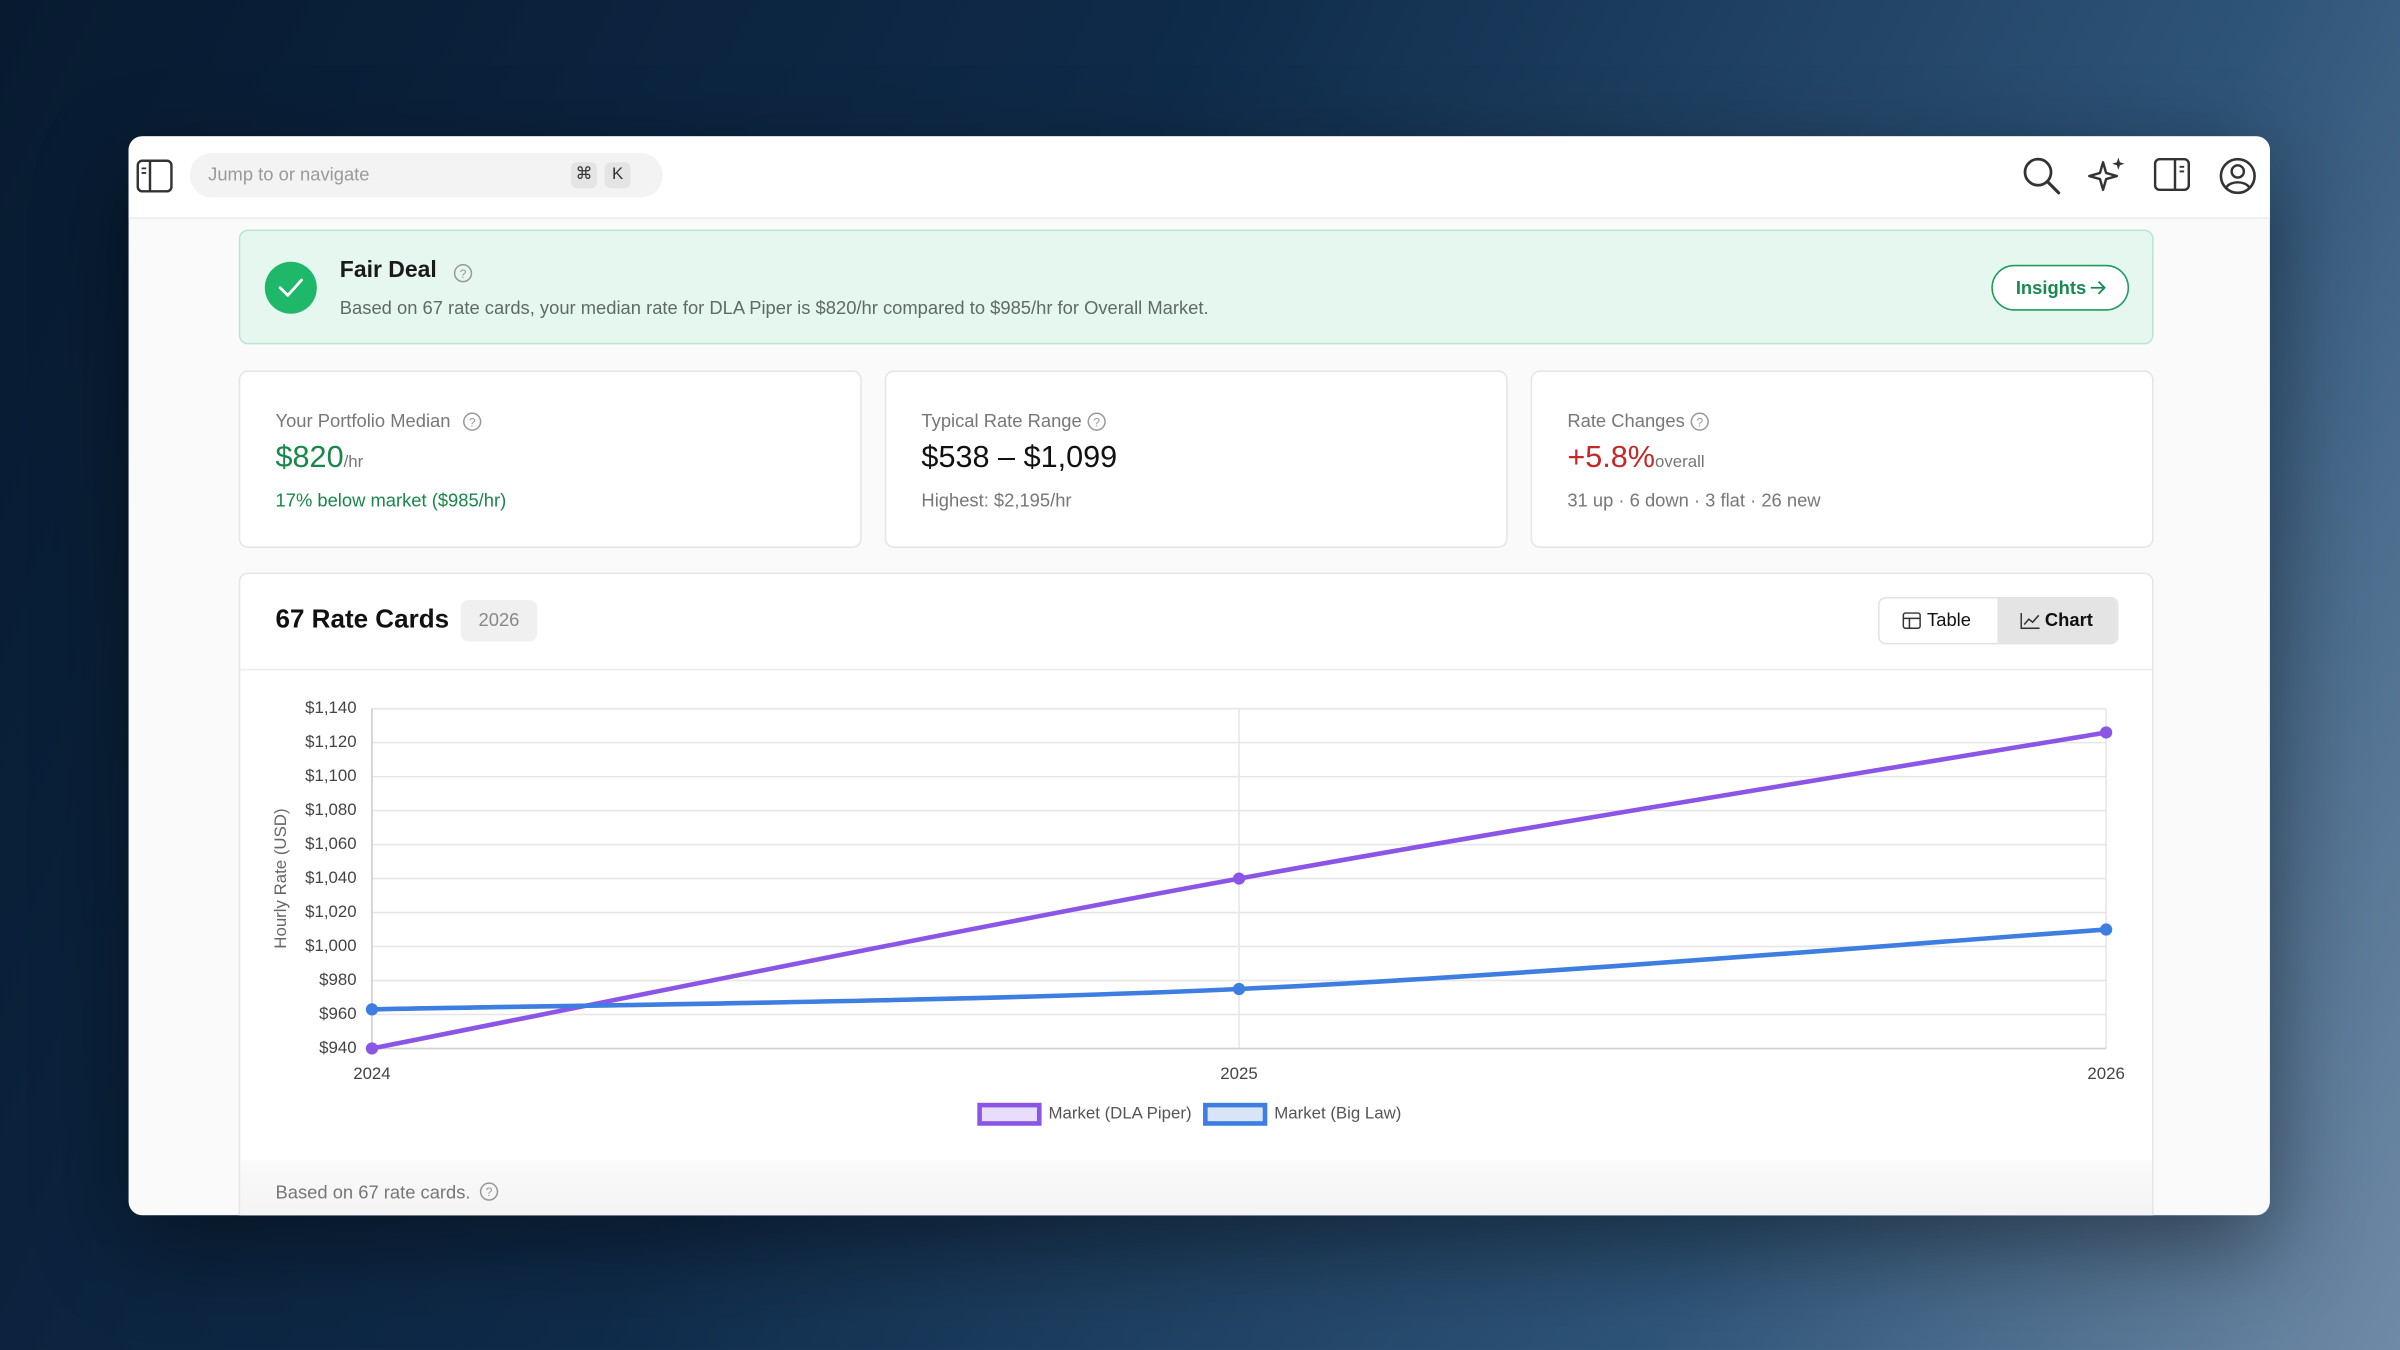 The height and width of the screenshot is (1350, 2400). Describe the element at coordinates (1019, 457) in the screenshot. I see `stat-value: $538 – $1,099` at that location.